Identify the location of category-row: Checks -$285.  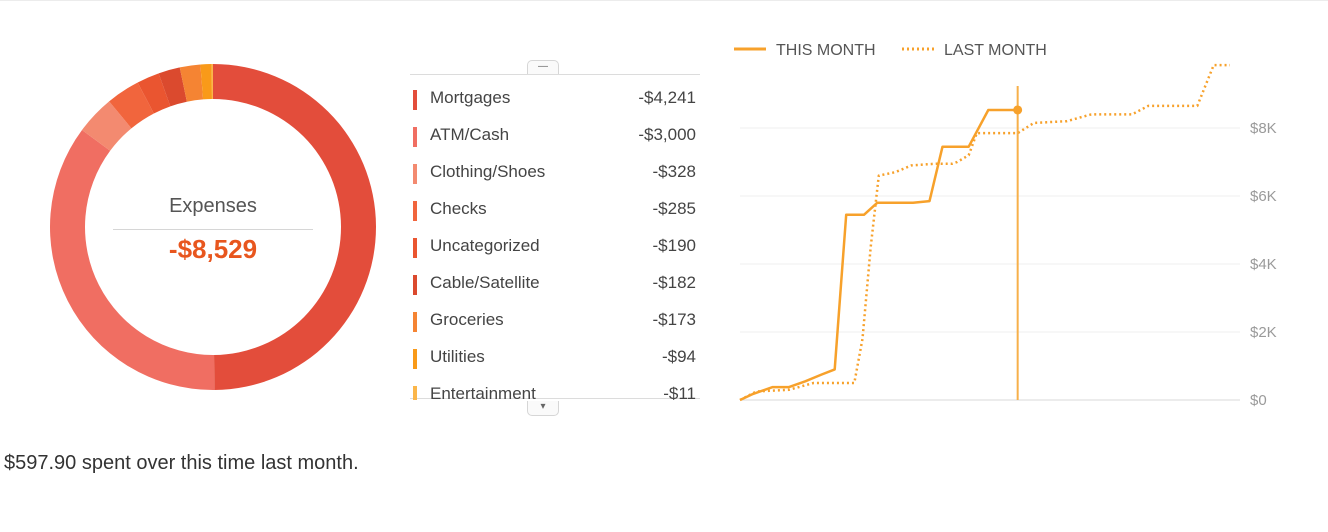
(555, 203).